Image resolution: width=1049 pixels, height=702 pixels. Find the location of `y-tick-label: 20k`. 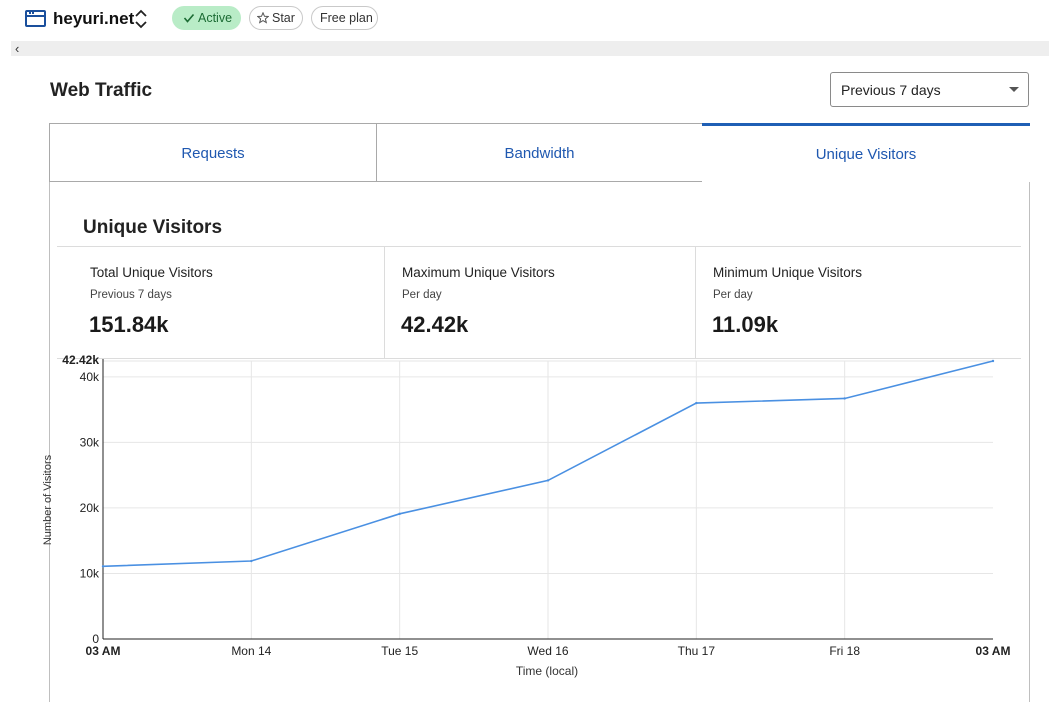

y-tick-label: 20k is located at coordinates (90, 508).